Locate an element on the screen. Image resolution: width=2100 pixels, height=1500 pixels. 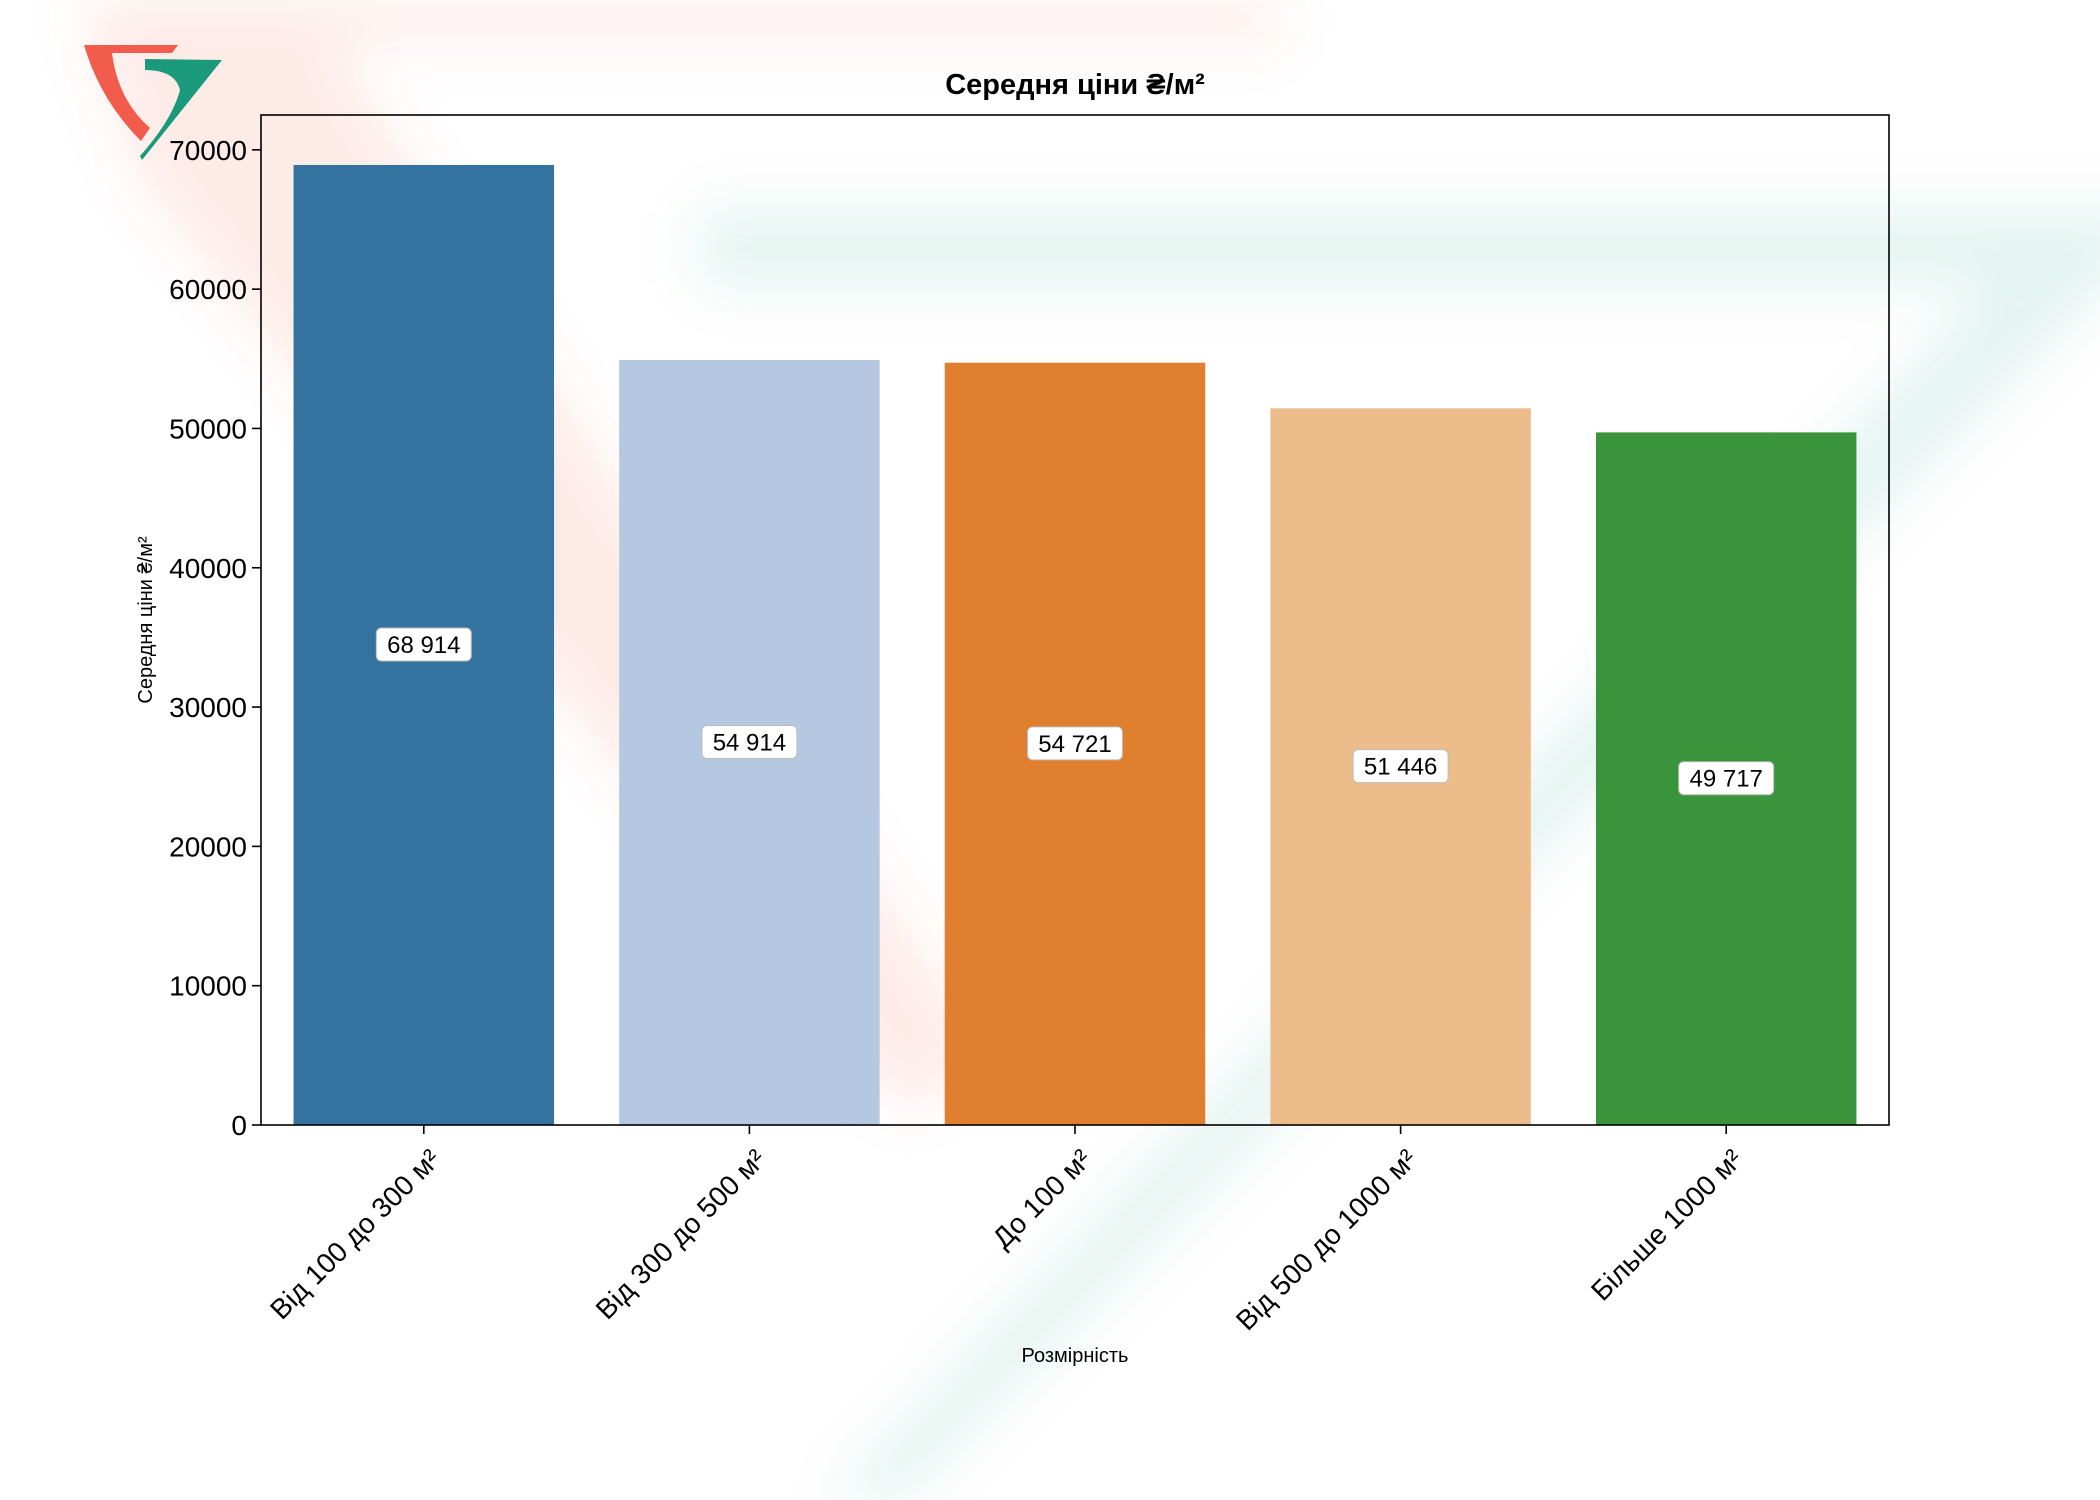
data-label: 54 721 is located at coordinates (1074, 744).